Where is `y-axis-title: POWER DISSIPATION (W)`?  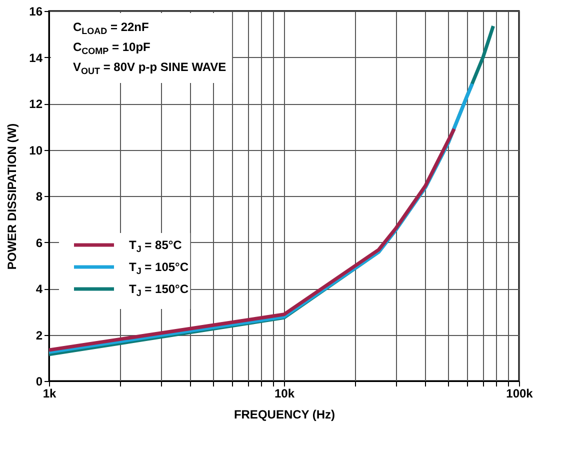
y-axis-title: POWER DISSIPATION (W) is located at coordinates (12, 196).